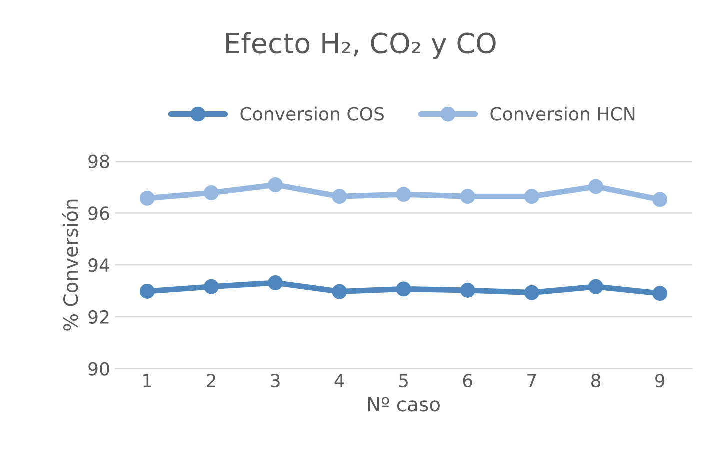  What do you see at coordinates (312, 113) in the screenshot?
I see `legend-label: Conversion COS` at bounding box center [312, 113].